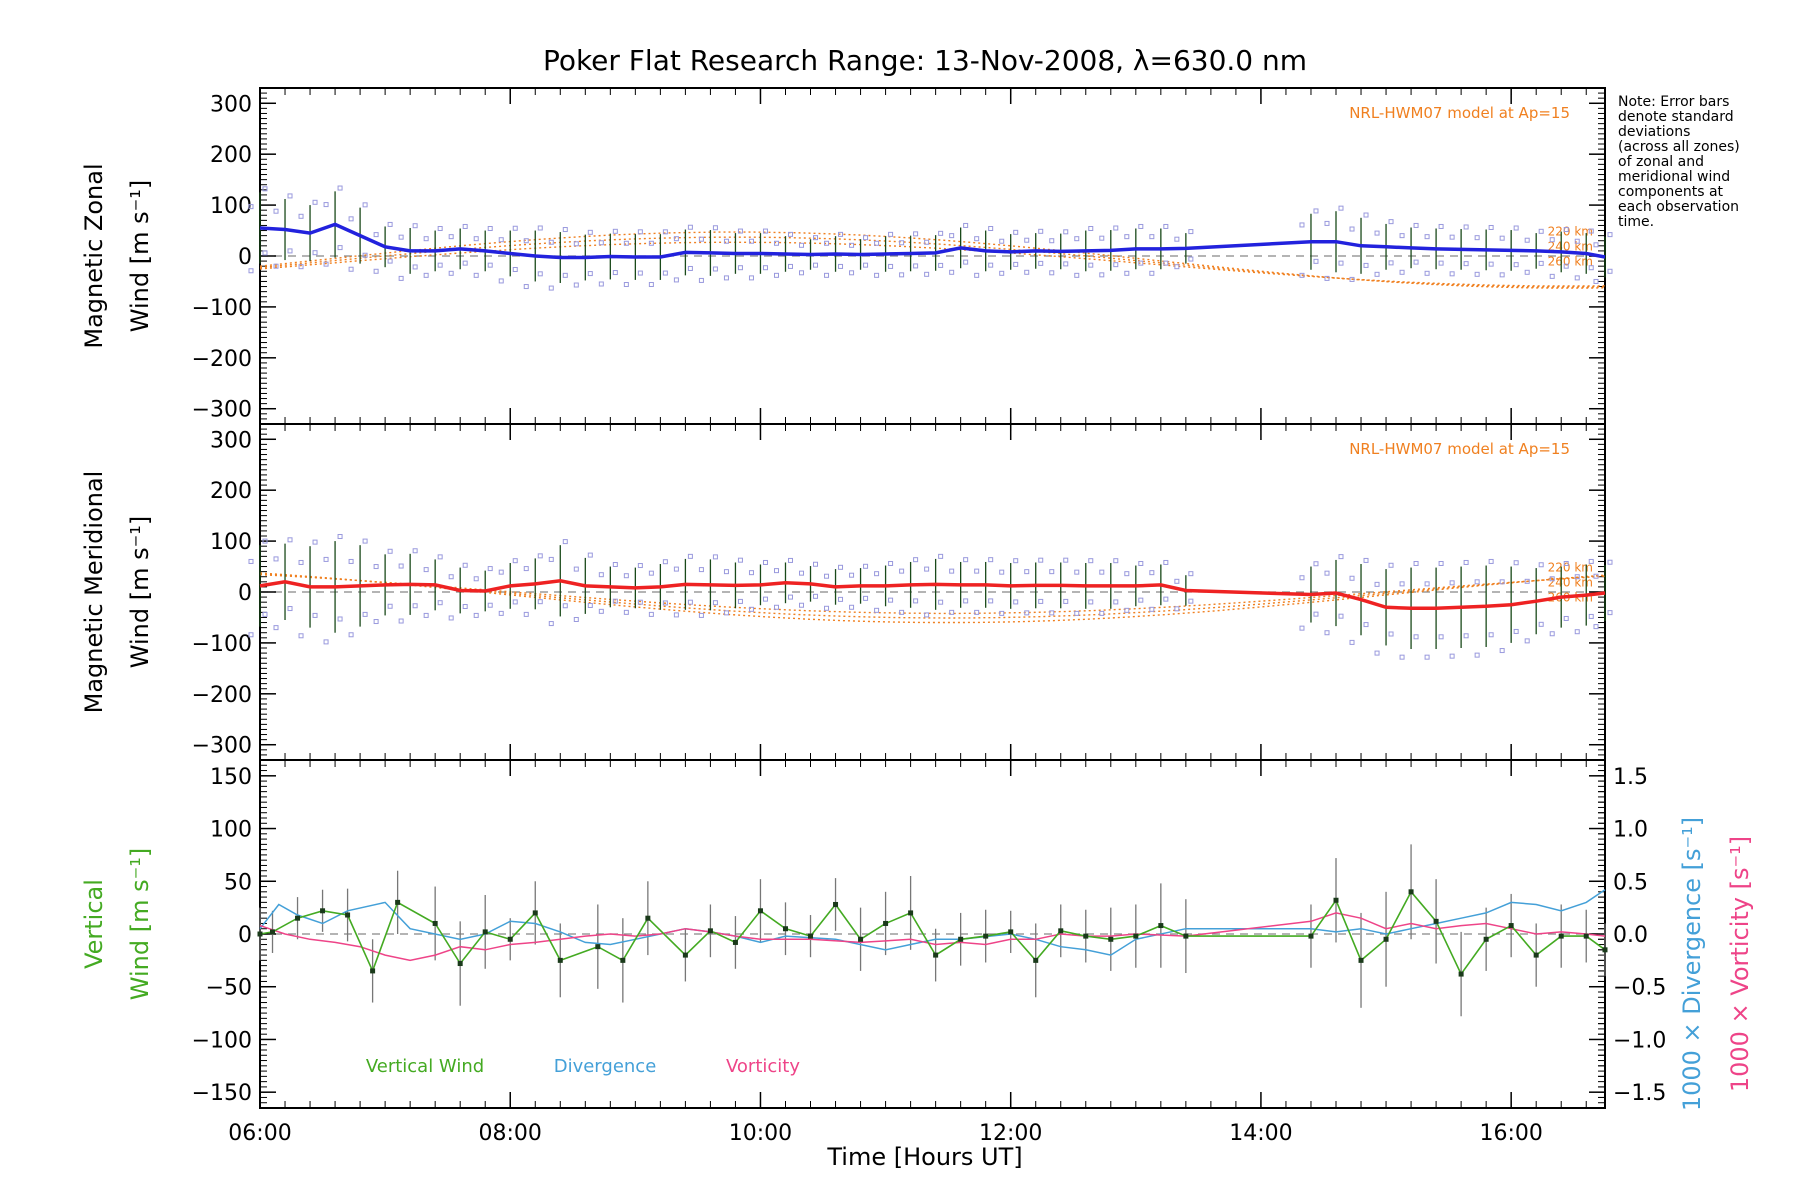 This screenshot has height=1200, width=1800. What do you see at coordinates (1570, 262) in the screenshot?
I see `model-altitude-label: 260 km` at bounding box center [1570, 262].